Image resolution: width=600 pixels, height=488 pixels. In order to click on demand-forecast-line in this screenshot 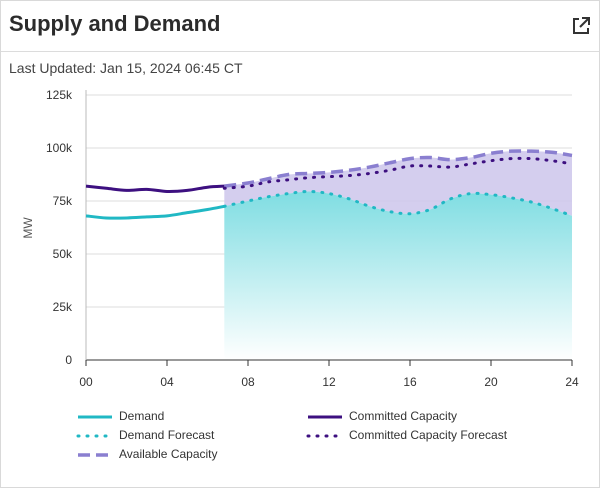, I will do `click(398, 203)`.